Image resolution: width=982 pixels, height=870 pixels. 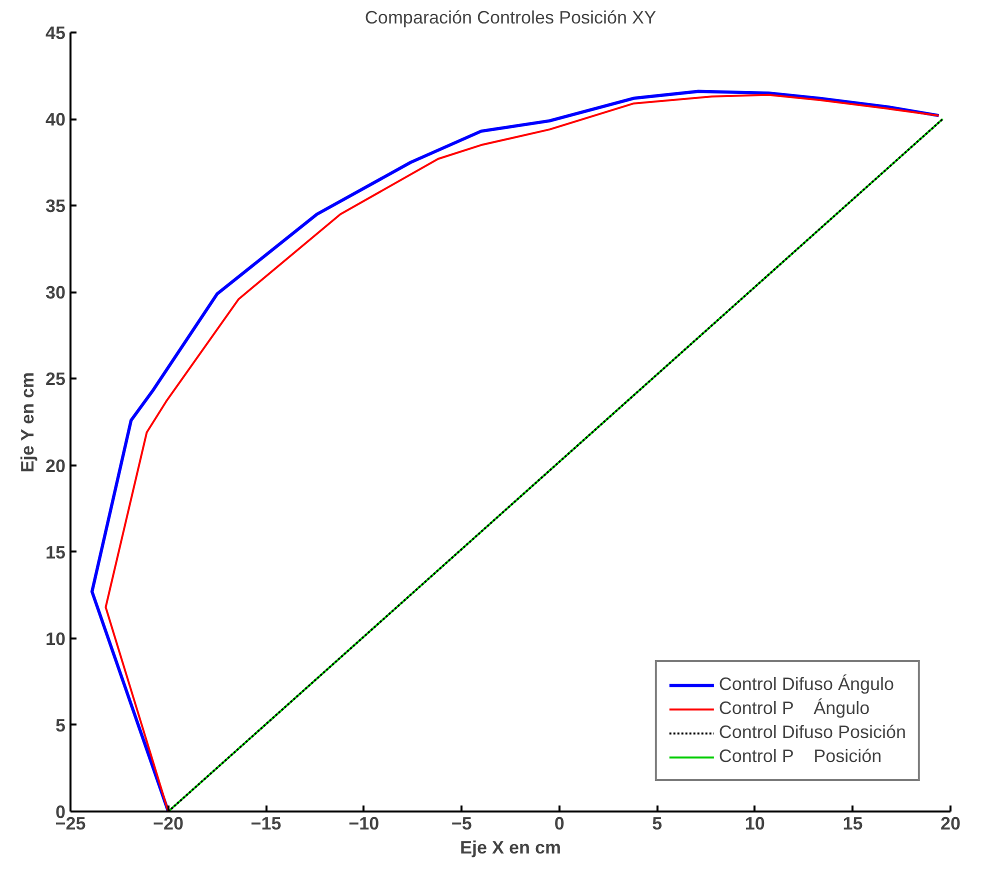 What do you see at coordinates (754, 824) in the screenshot?
I see `x-tick-label: 10` at bounding box center [754, 824].